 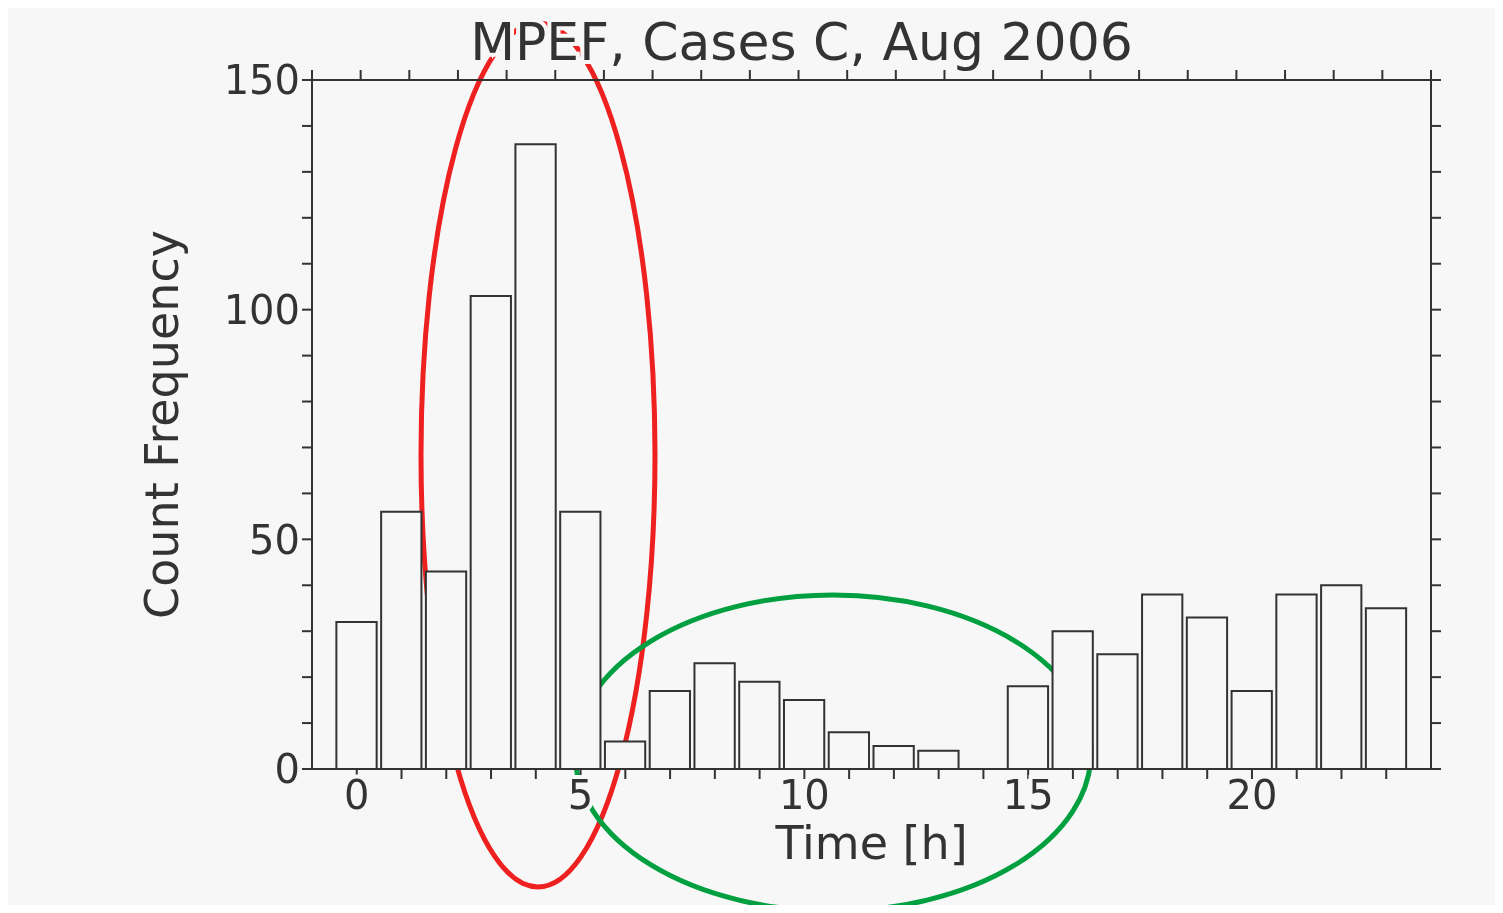 What do you see at coordinates (162, 424) in the screenshot?
I see `y-axis-title: Count Frequency` at bounding box center [162, 424].